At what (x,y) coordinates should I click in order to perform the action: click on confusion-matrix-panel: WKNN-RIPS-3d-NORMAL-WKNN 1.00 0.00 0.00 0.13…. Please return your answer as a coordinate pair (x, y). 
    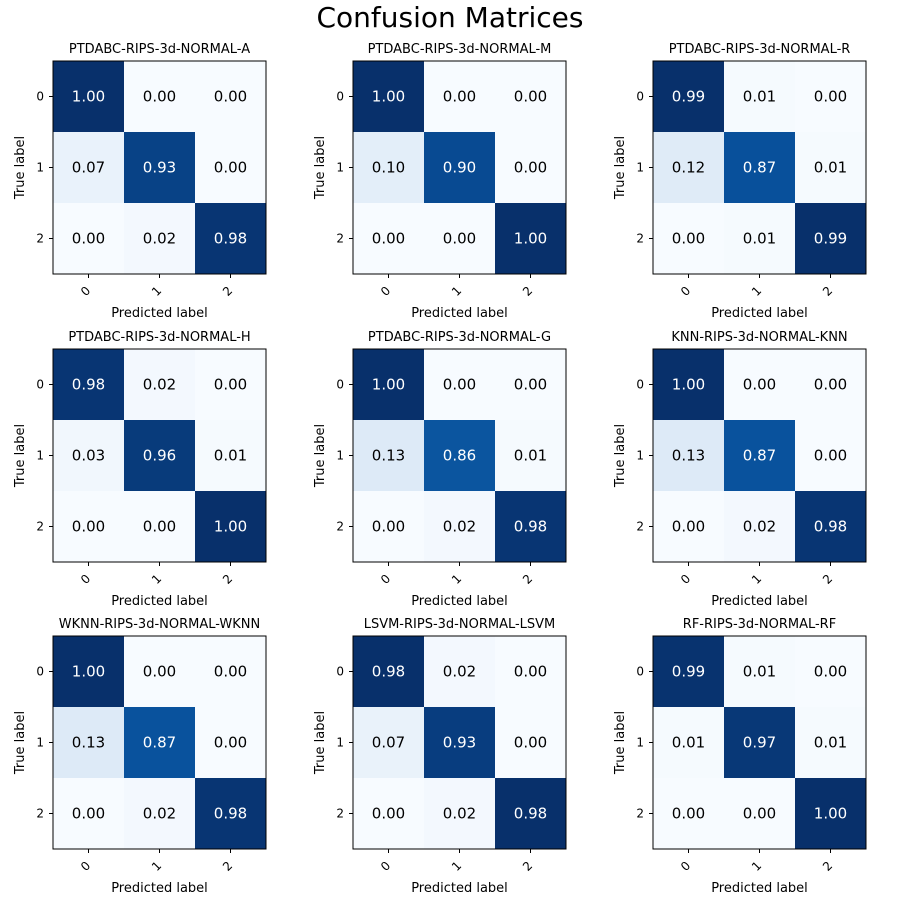
    Looking at the image, I should click on (140, 756).